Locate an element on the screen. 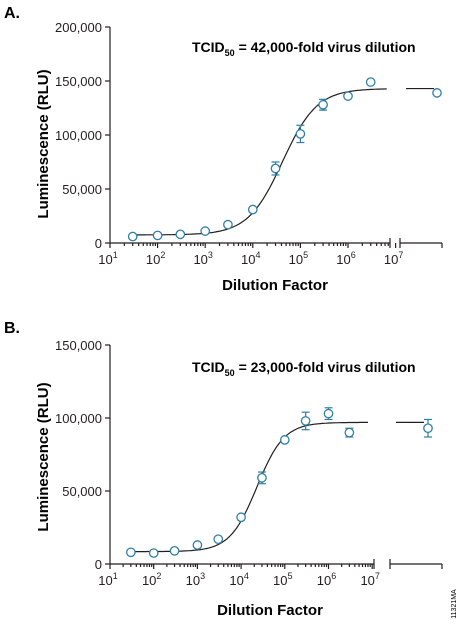 The image size is (462, 624). panel-a-x-tick-label: 10³ is located at coordinates (202, 258).